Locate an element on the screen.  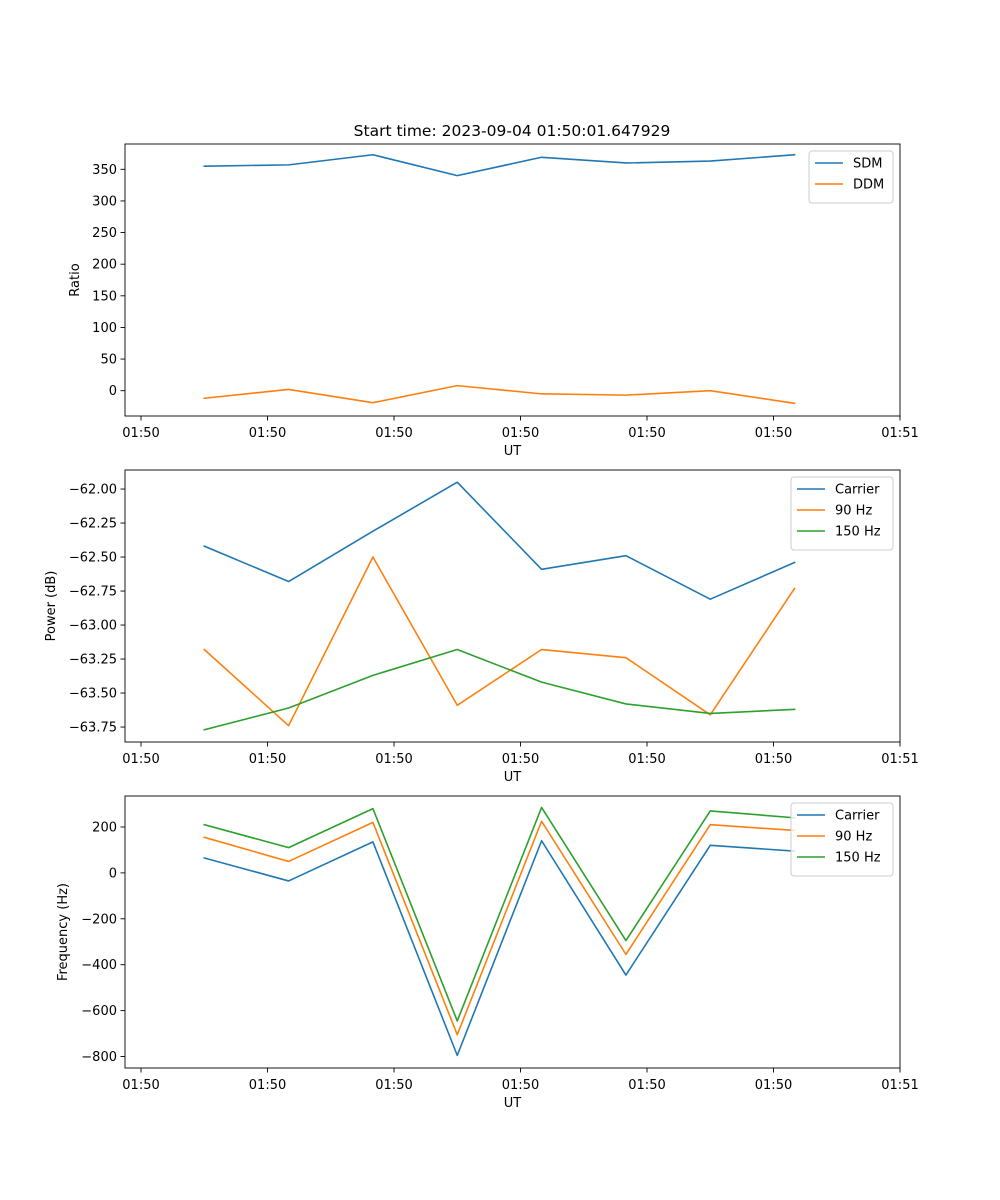
power-x-tick-label: 01:51 is located at coordinates (899, 759).